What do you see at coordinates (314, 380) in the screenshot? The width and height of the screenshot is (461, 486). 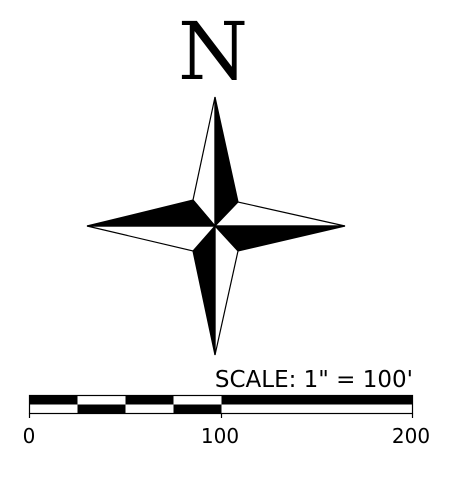 I see `scale-caption: SCALE: 1" = 100'` at bounding box center [314, 380].